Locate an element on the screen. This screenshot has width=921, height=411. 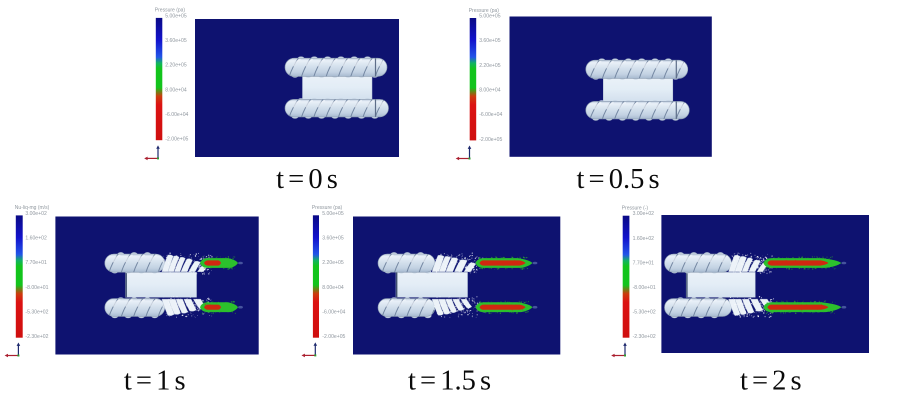
svg-text: t = 1 s is located at coordinates (155, 381).